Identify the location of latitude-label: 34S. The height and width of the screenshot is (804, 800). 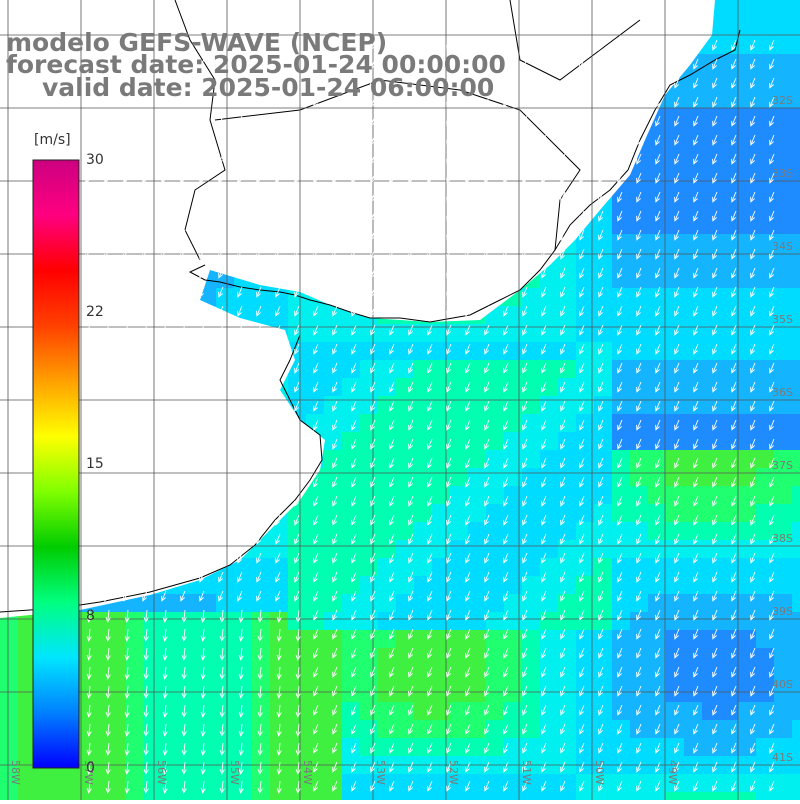
(782, 246).